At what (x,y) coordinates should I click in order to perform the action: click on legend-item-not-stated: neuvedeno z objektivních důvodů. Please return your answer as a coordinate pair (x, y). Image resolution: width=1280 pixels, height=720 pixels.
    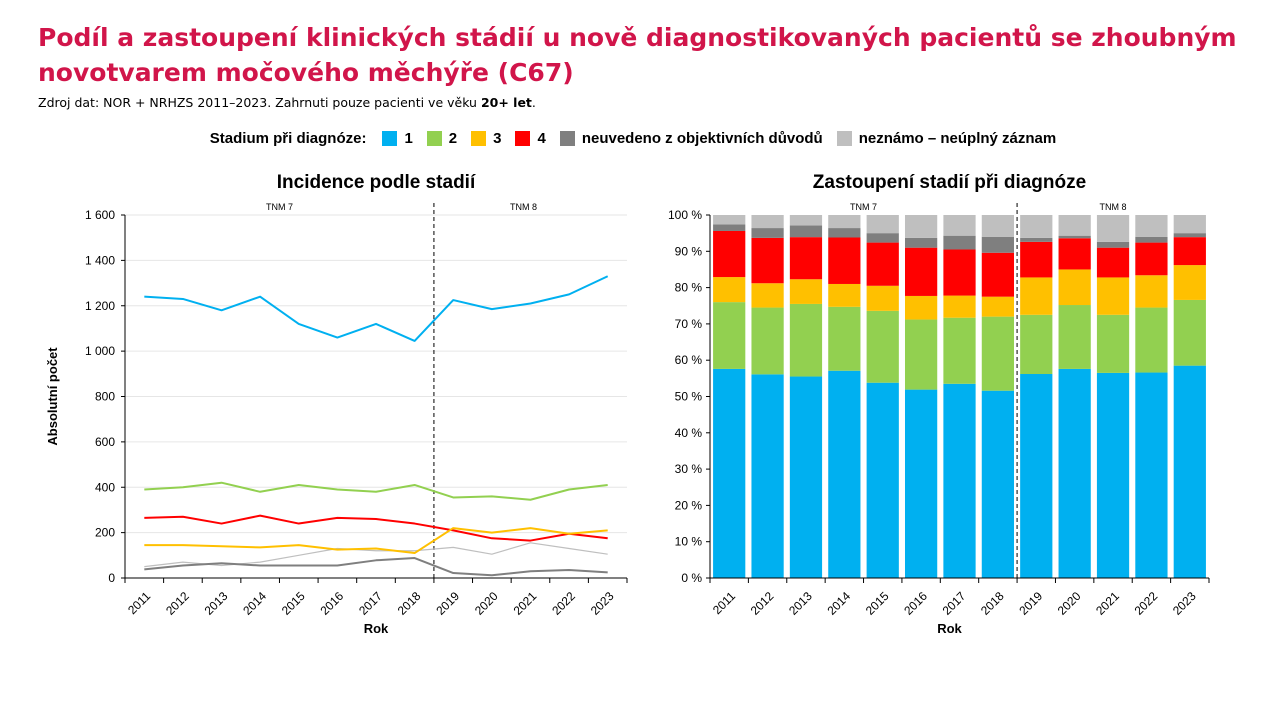
    Looking at the image, I should click on (691, 138).